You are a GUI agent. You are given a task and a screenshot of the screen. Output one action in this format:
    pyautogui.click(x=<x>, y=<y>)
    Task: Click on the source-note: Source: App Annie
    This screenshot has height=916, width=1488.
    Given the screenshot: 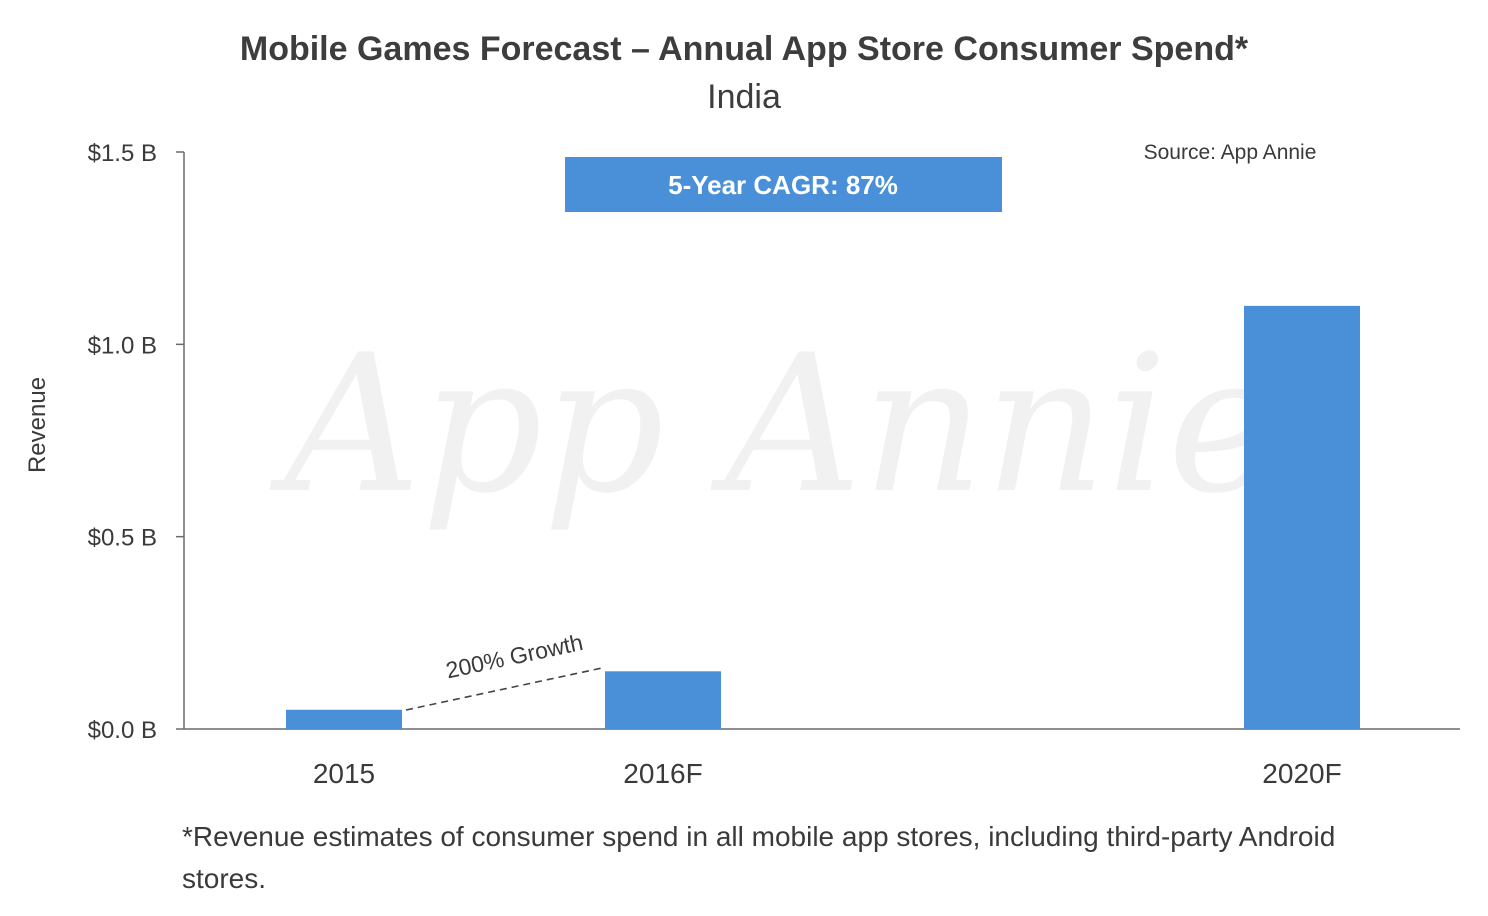 What is the action you would take?
    pyautogui.click(x=1230, y=152)
    